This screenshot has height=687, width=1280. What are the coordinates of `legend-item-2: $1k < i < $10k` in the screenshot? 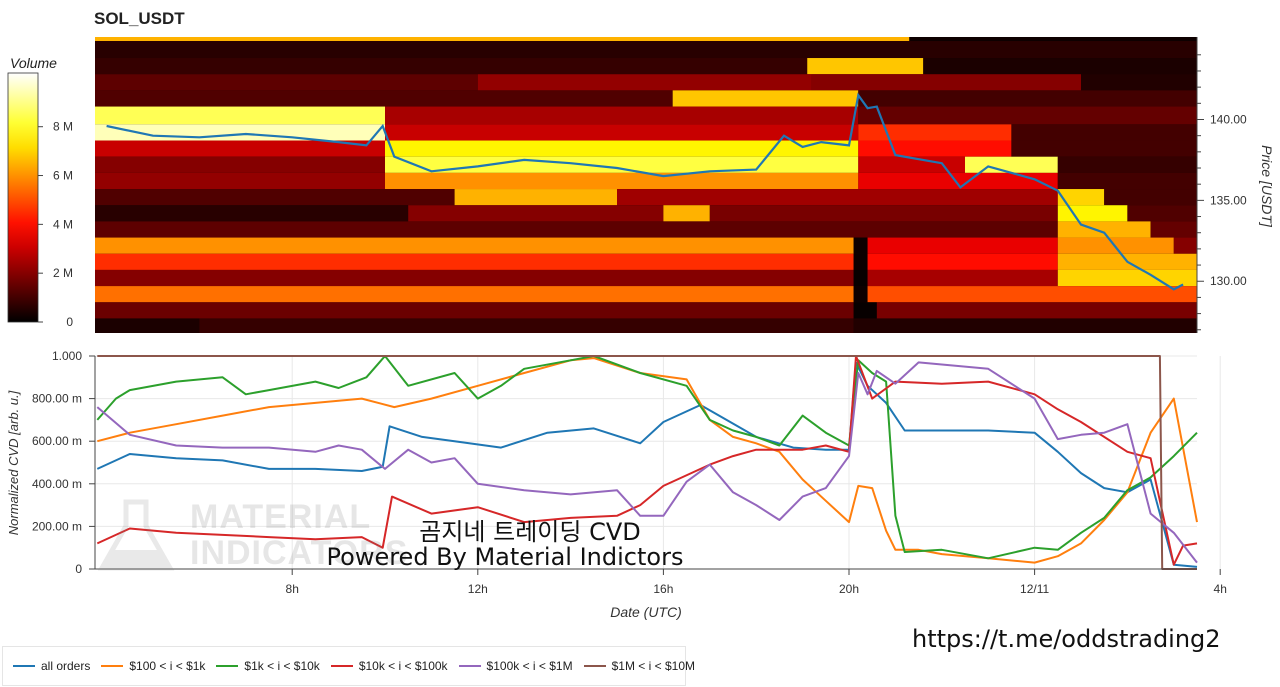 It's located at (268, 666).